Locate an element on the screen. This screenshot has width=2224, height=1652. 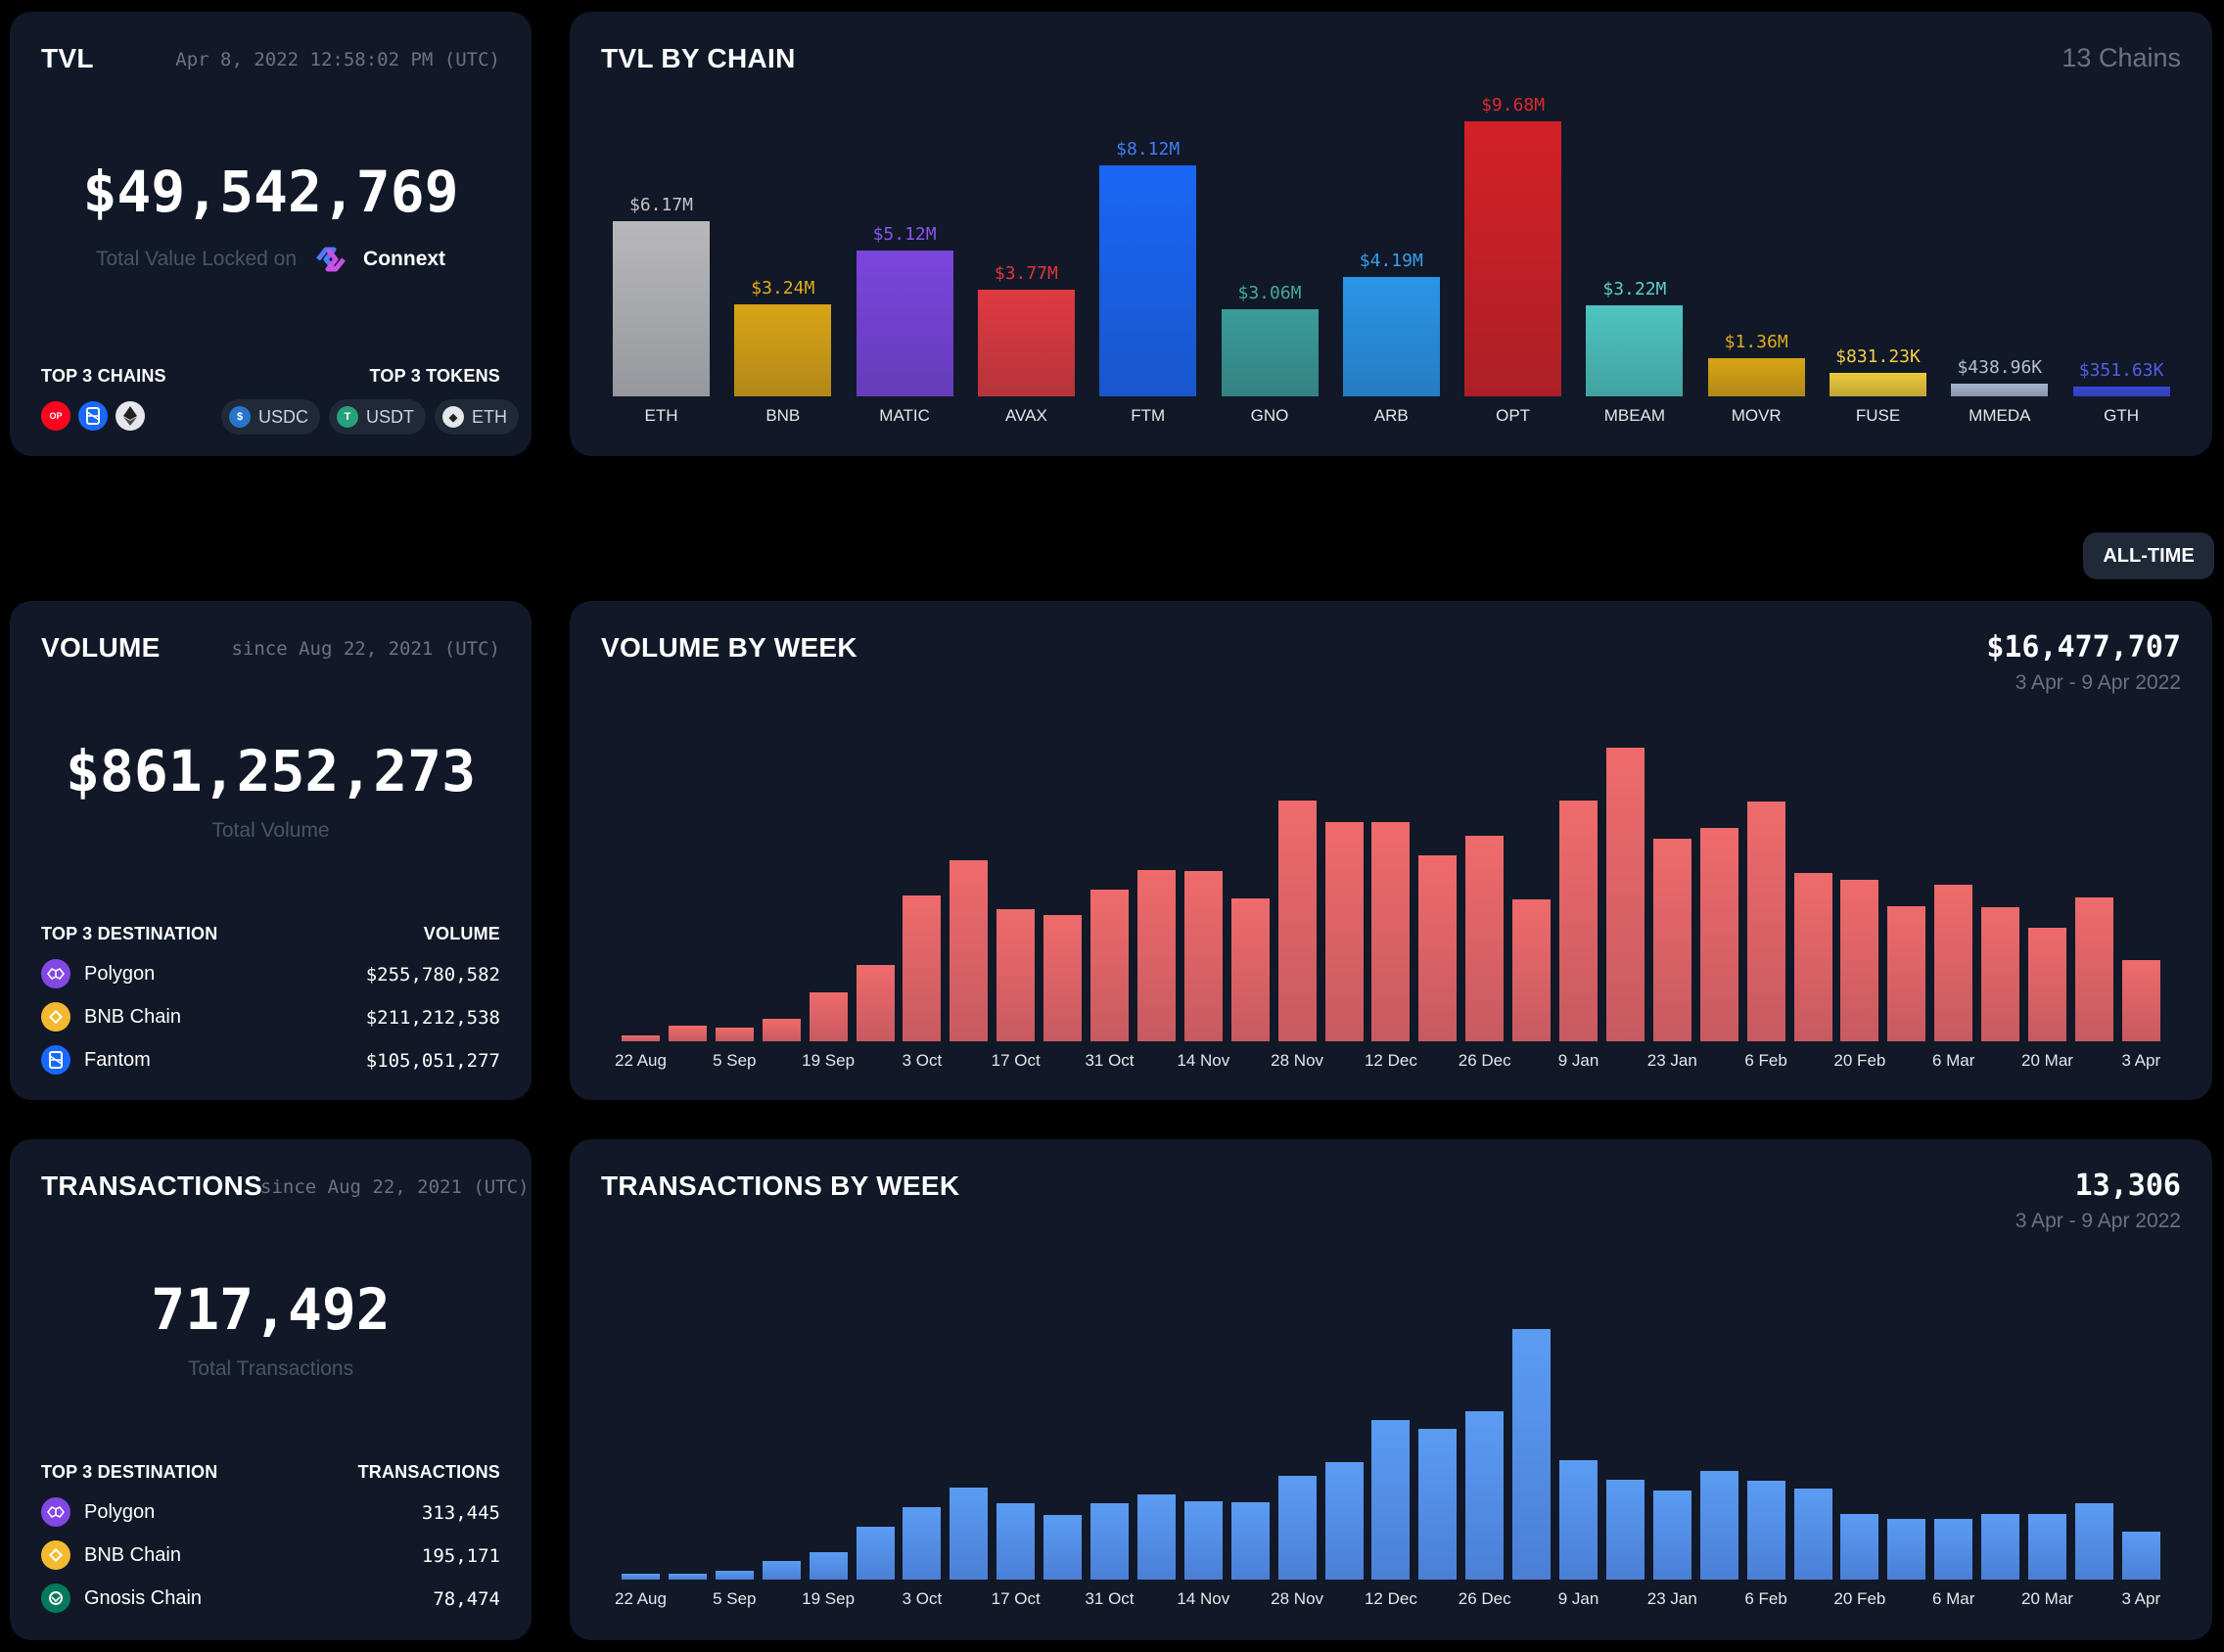
connext-brand: Connext is located at coordinates (405, 259).